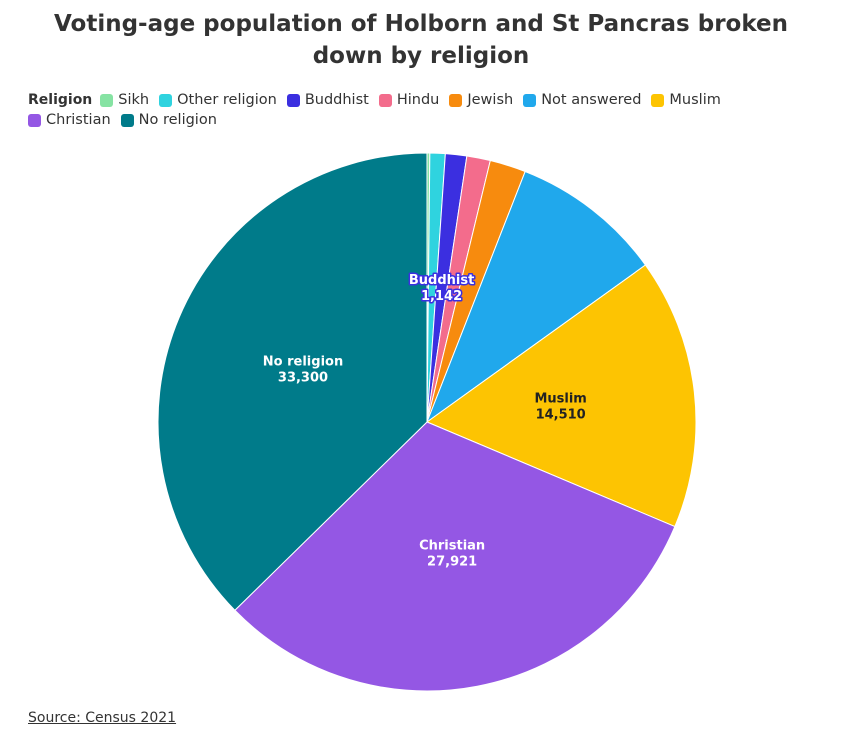 The height and width of the screenshot is (750, 842). Describe the element at coordinates (695, 100) in the screenshot. I see `legend-label: Muslim` at that location.